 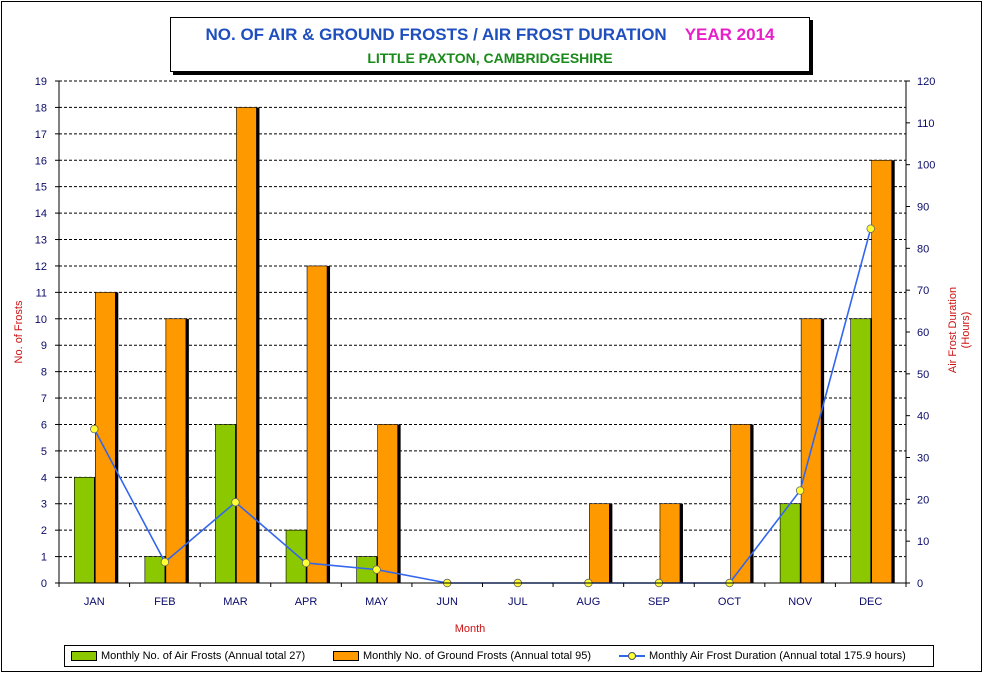 What do you see at coordinates (44, 558) in the screenshot?
I see `y-tick-label: 1` at bounding box center [44, 558].